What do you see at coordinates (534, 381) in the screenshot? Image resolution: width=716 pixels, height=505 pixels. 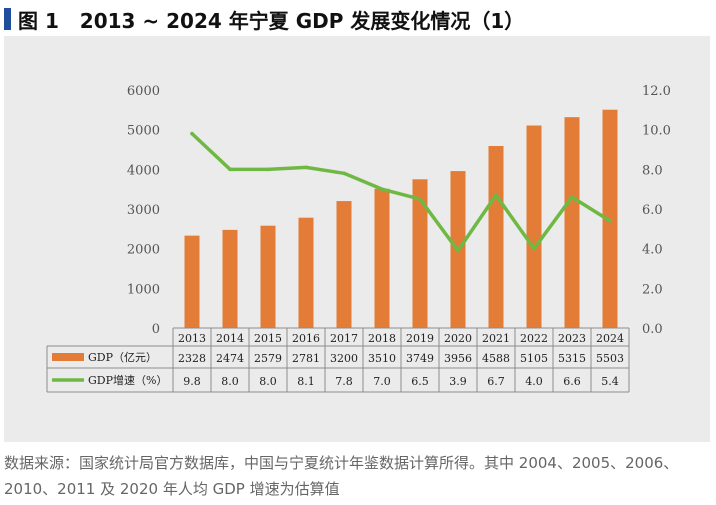 I see `table-cell-growth: 4.0` at bounding box center [534, 381].